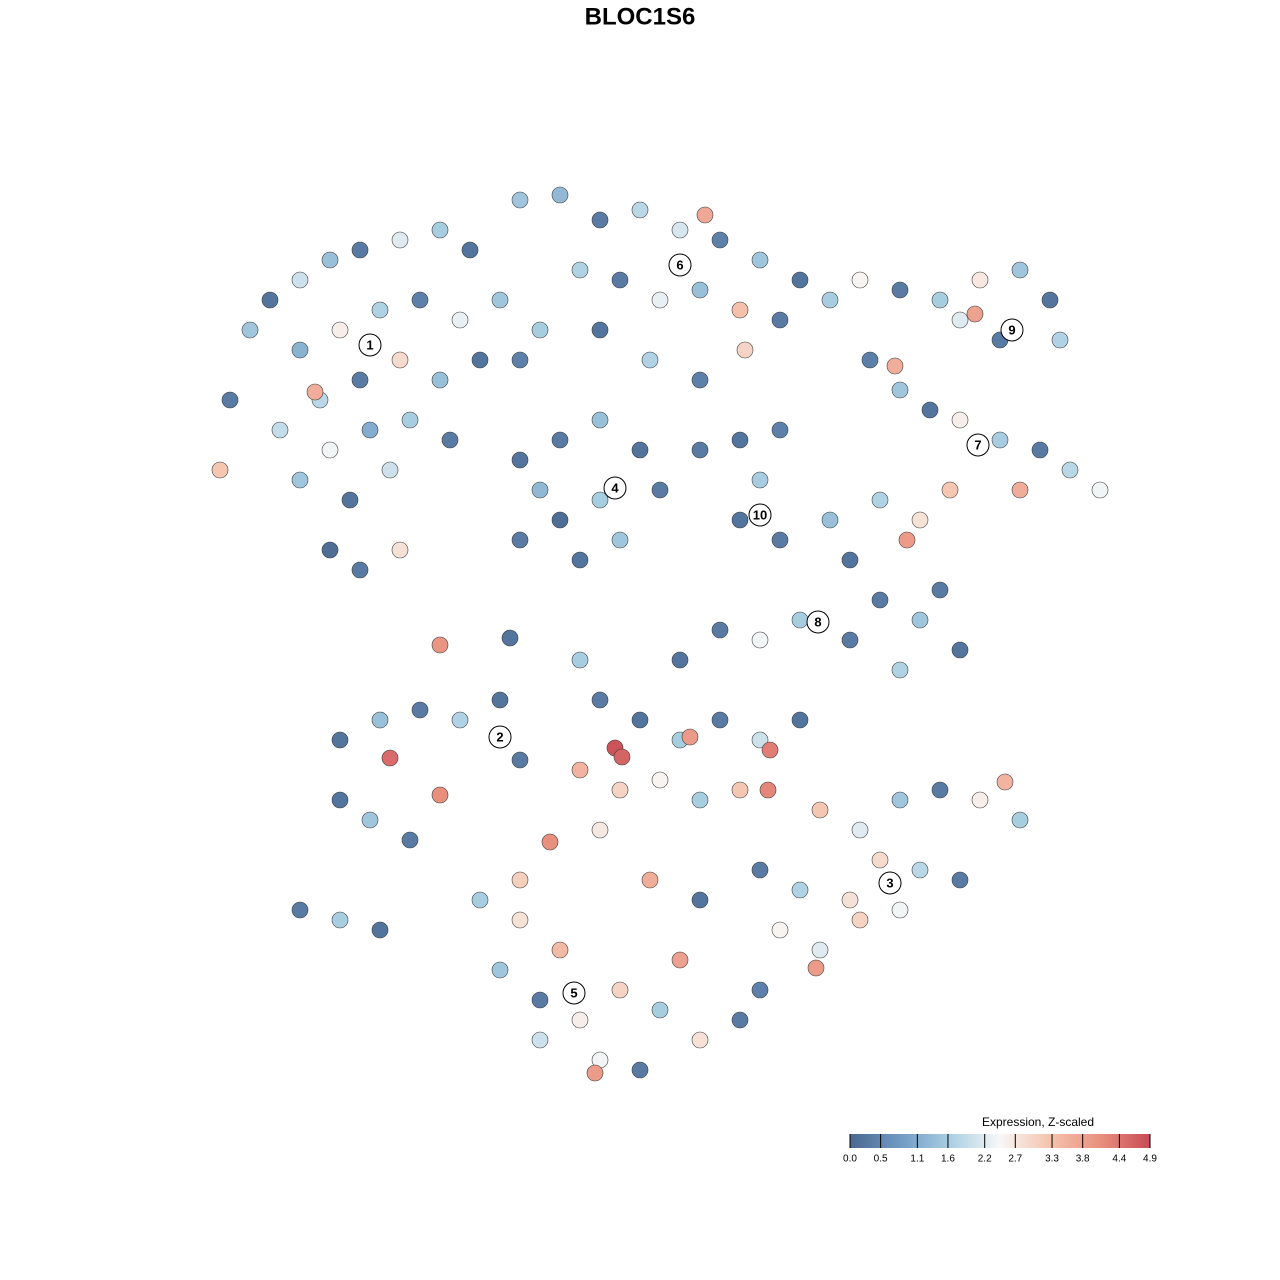  I want to click on cluster-label: 6, so click(679, 264).